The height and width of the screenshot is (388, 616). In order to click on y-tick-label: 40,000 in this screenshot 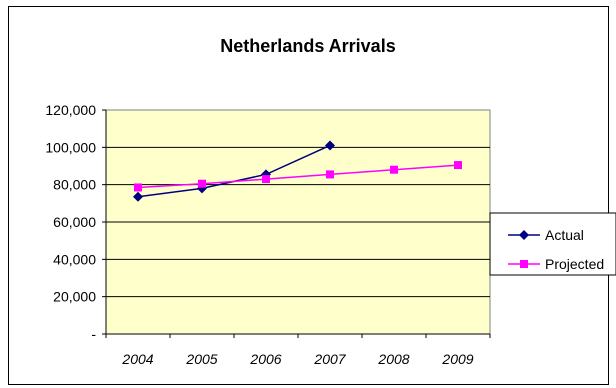, I will do `click(74, 259)`.